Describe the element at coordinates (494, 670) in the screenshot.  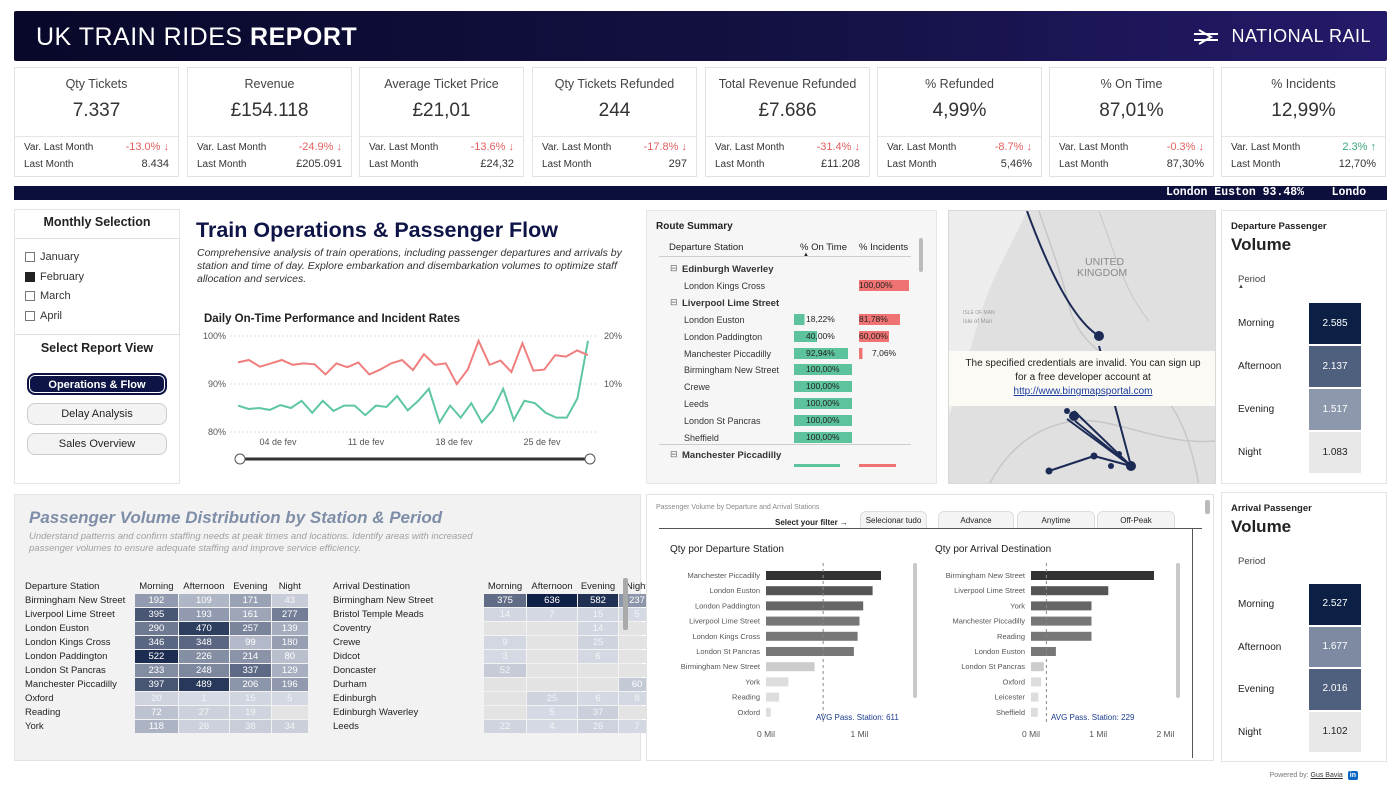
I see `matrix-row: Doncaster 52` at that location.